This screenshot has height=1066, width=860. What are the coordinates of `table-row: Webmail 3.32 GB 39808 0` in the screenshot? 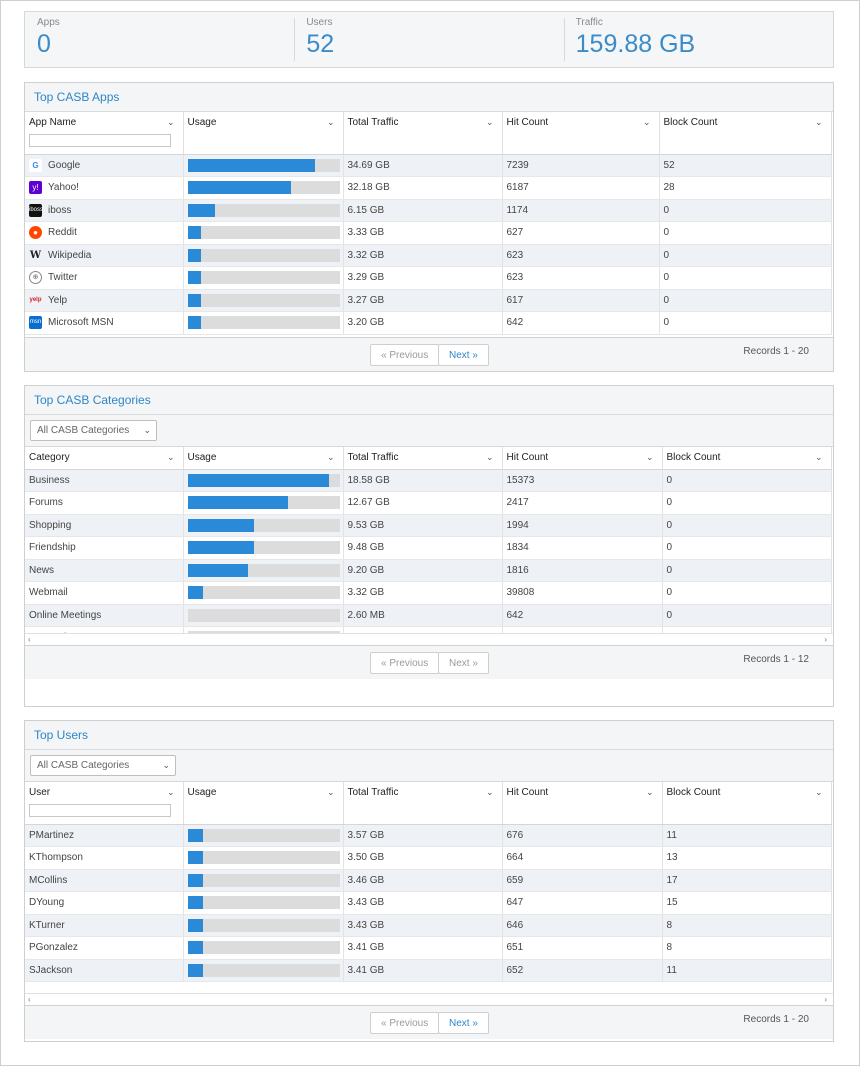 It's located at (428, 593).